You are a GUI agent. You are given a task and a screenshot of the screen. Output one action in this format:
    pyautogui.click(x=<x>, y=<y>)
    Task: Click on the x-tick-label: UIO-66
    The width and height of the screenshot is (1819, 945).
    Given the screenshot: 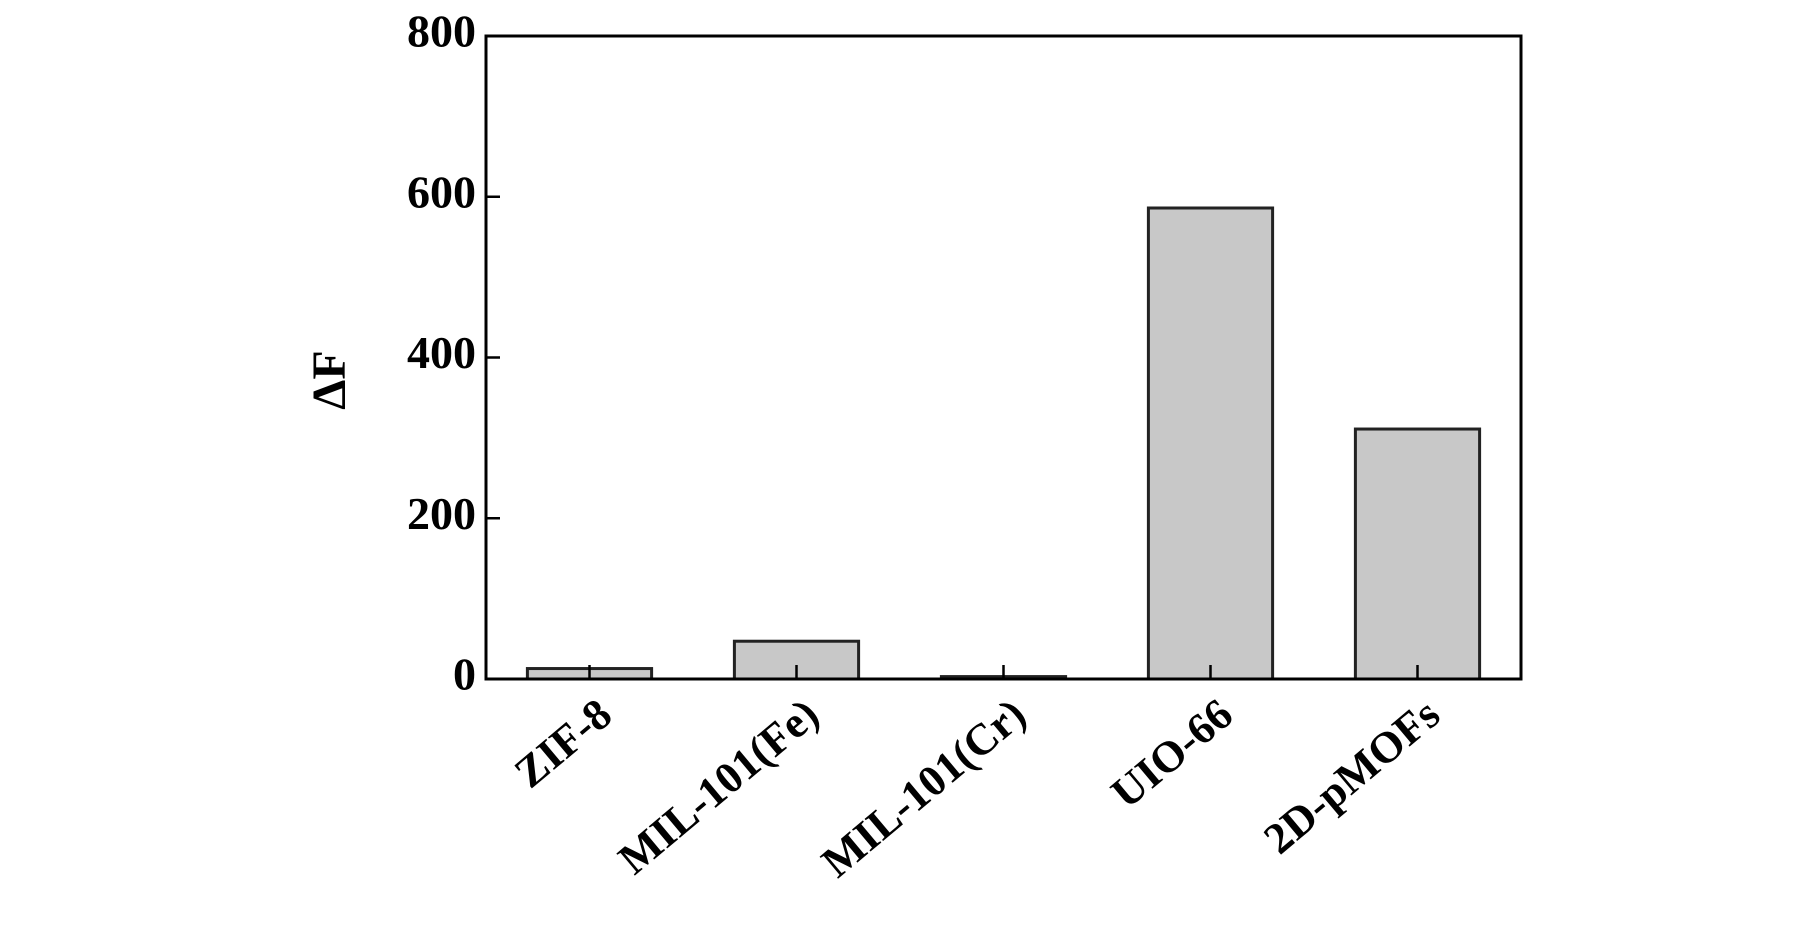 What is the action you would take?
    pyautogui.click(x=1172, y=753)
    